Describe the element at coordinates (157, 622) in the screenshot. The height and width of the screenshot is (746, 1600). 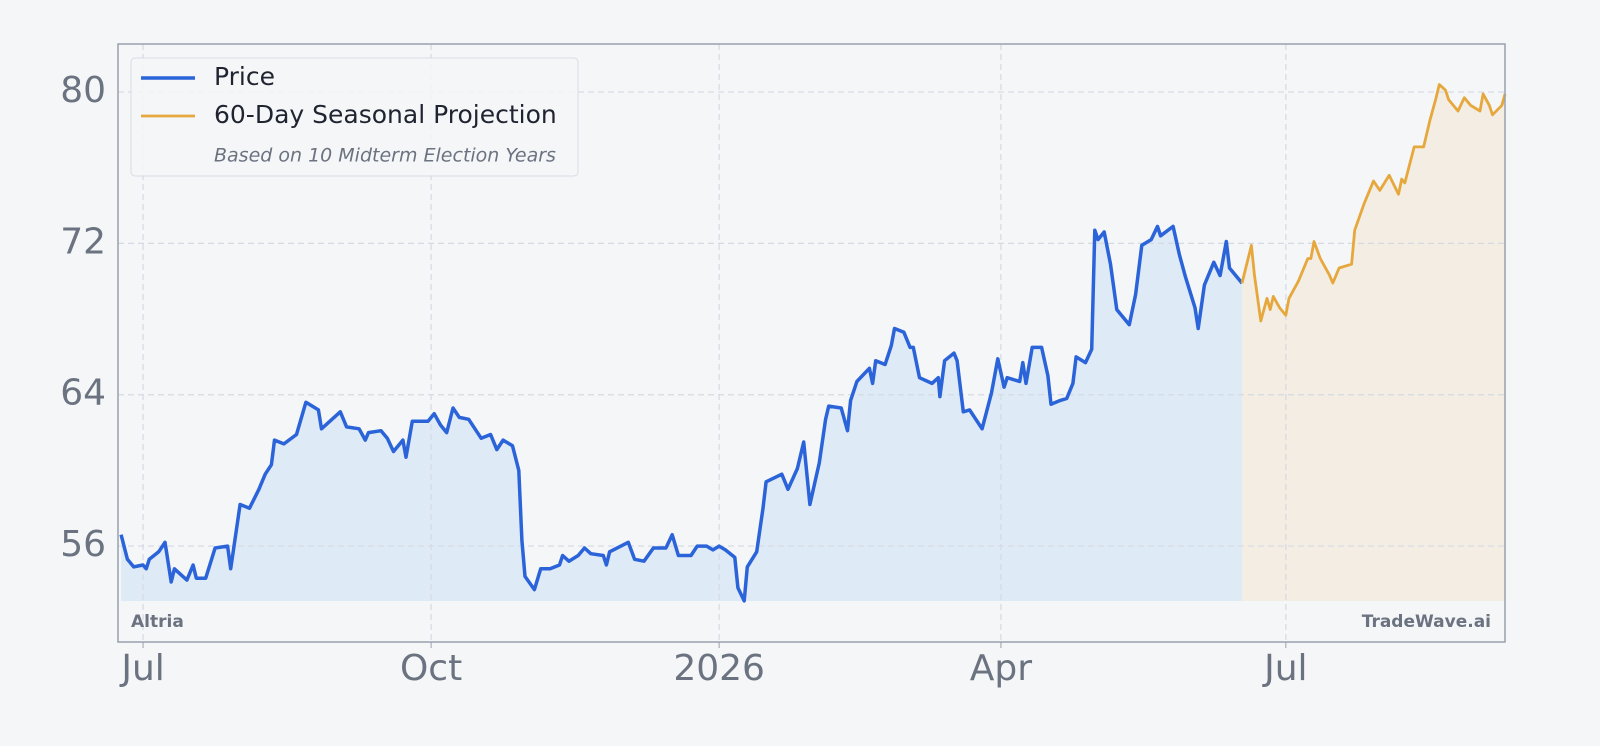
I see `watermark-left: Altria` at that location.